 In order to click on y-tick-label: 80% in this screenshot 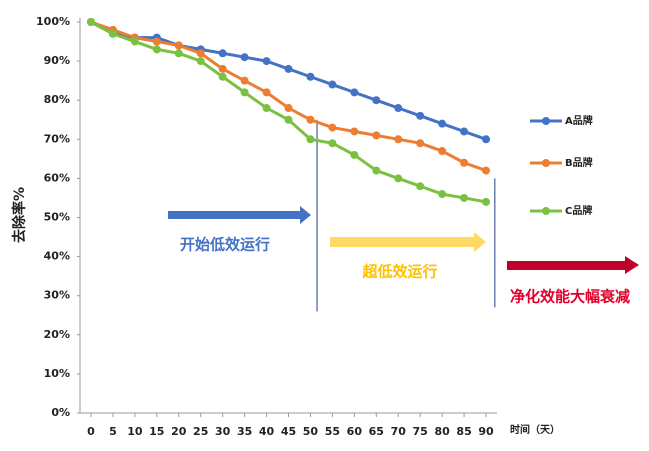, I will do `click(57, 99)`.